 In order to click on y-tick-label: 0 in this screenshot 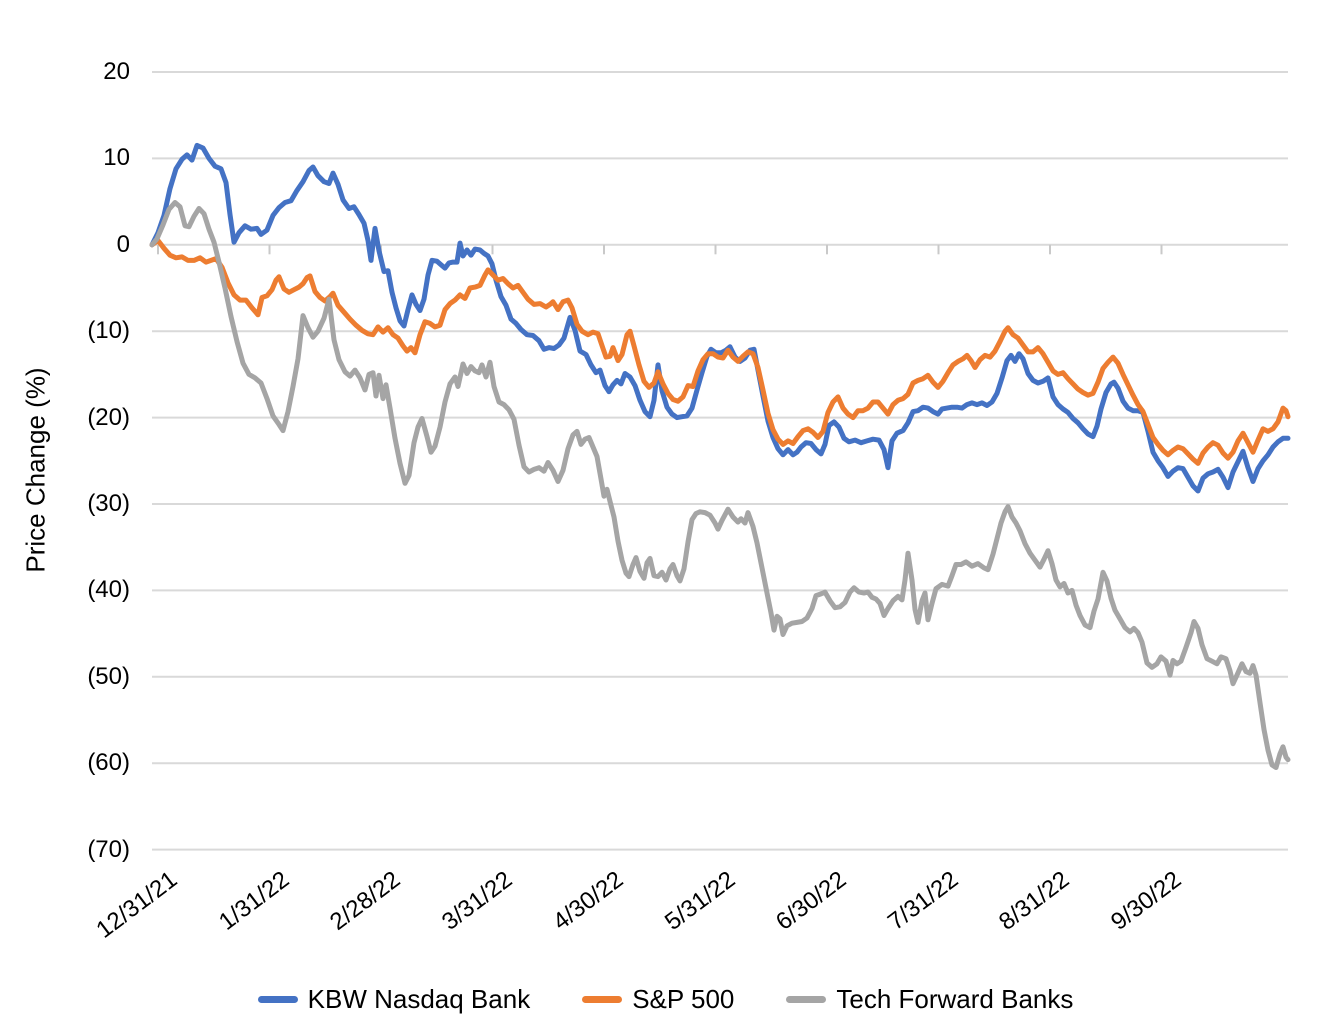, I will do `click(123, 244)`.